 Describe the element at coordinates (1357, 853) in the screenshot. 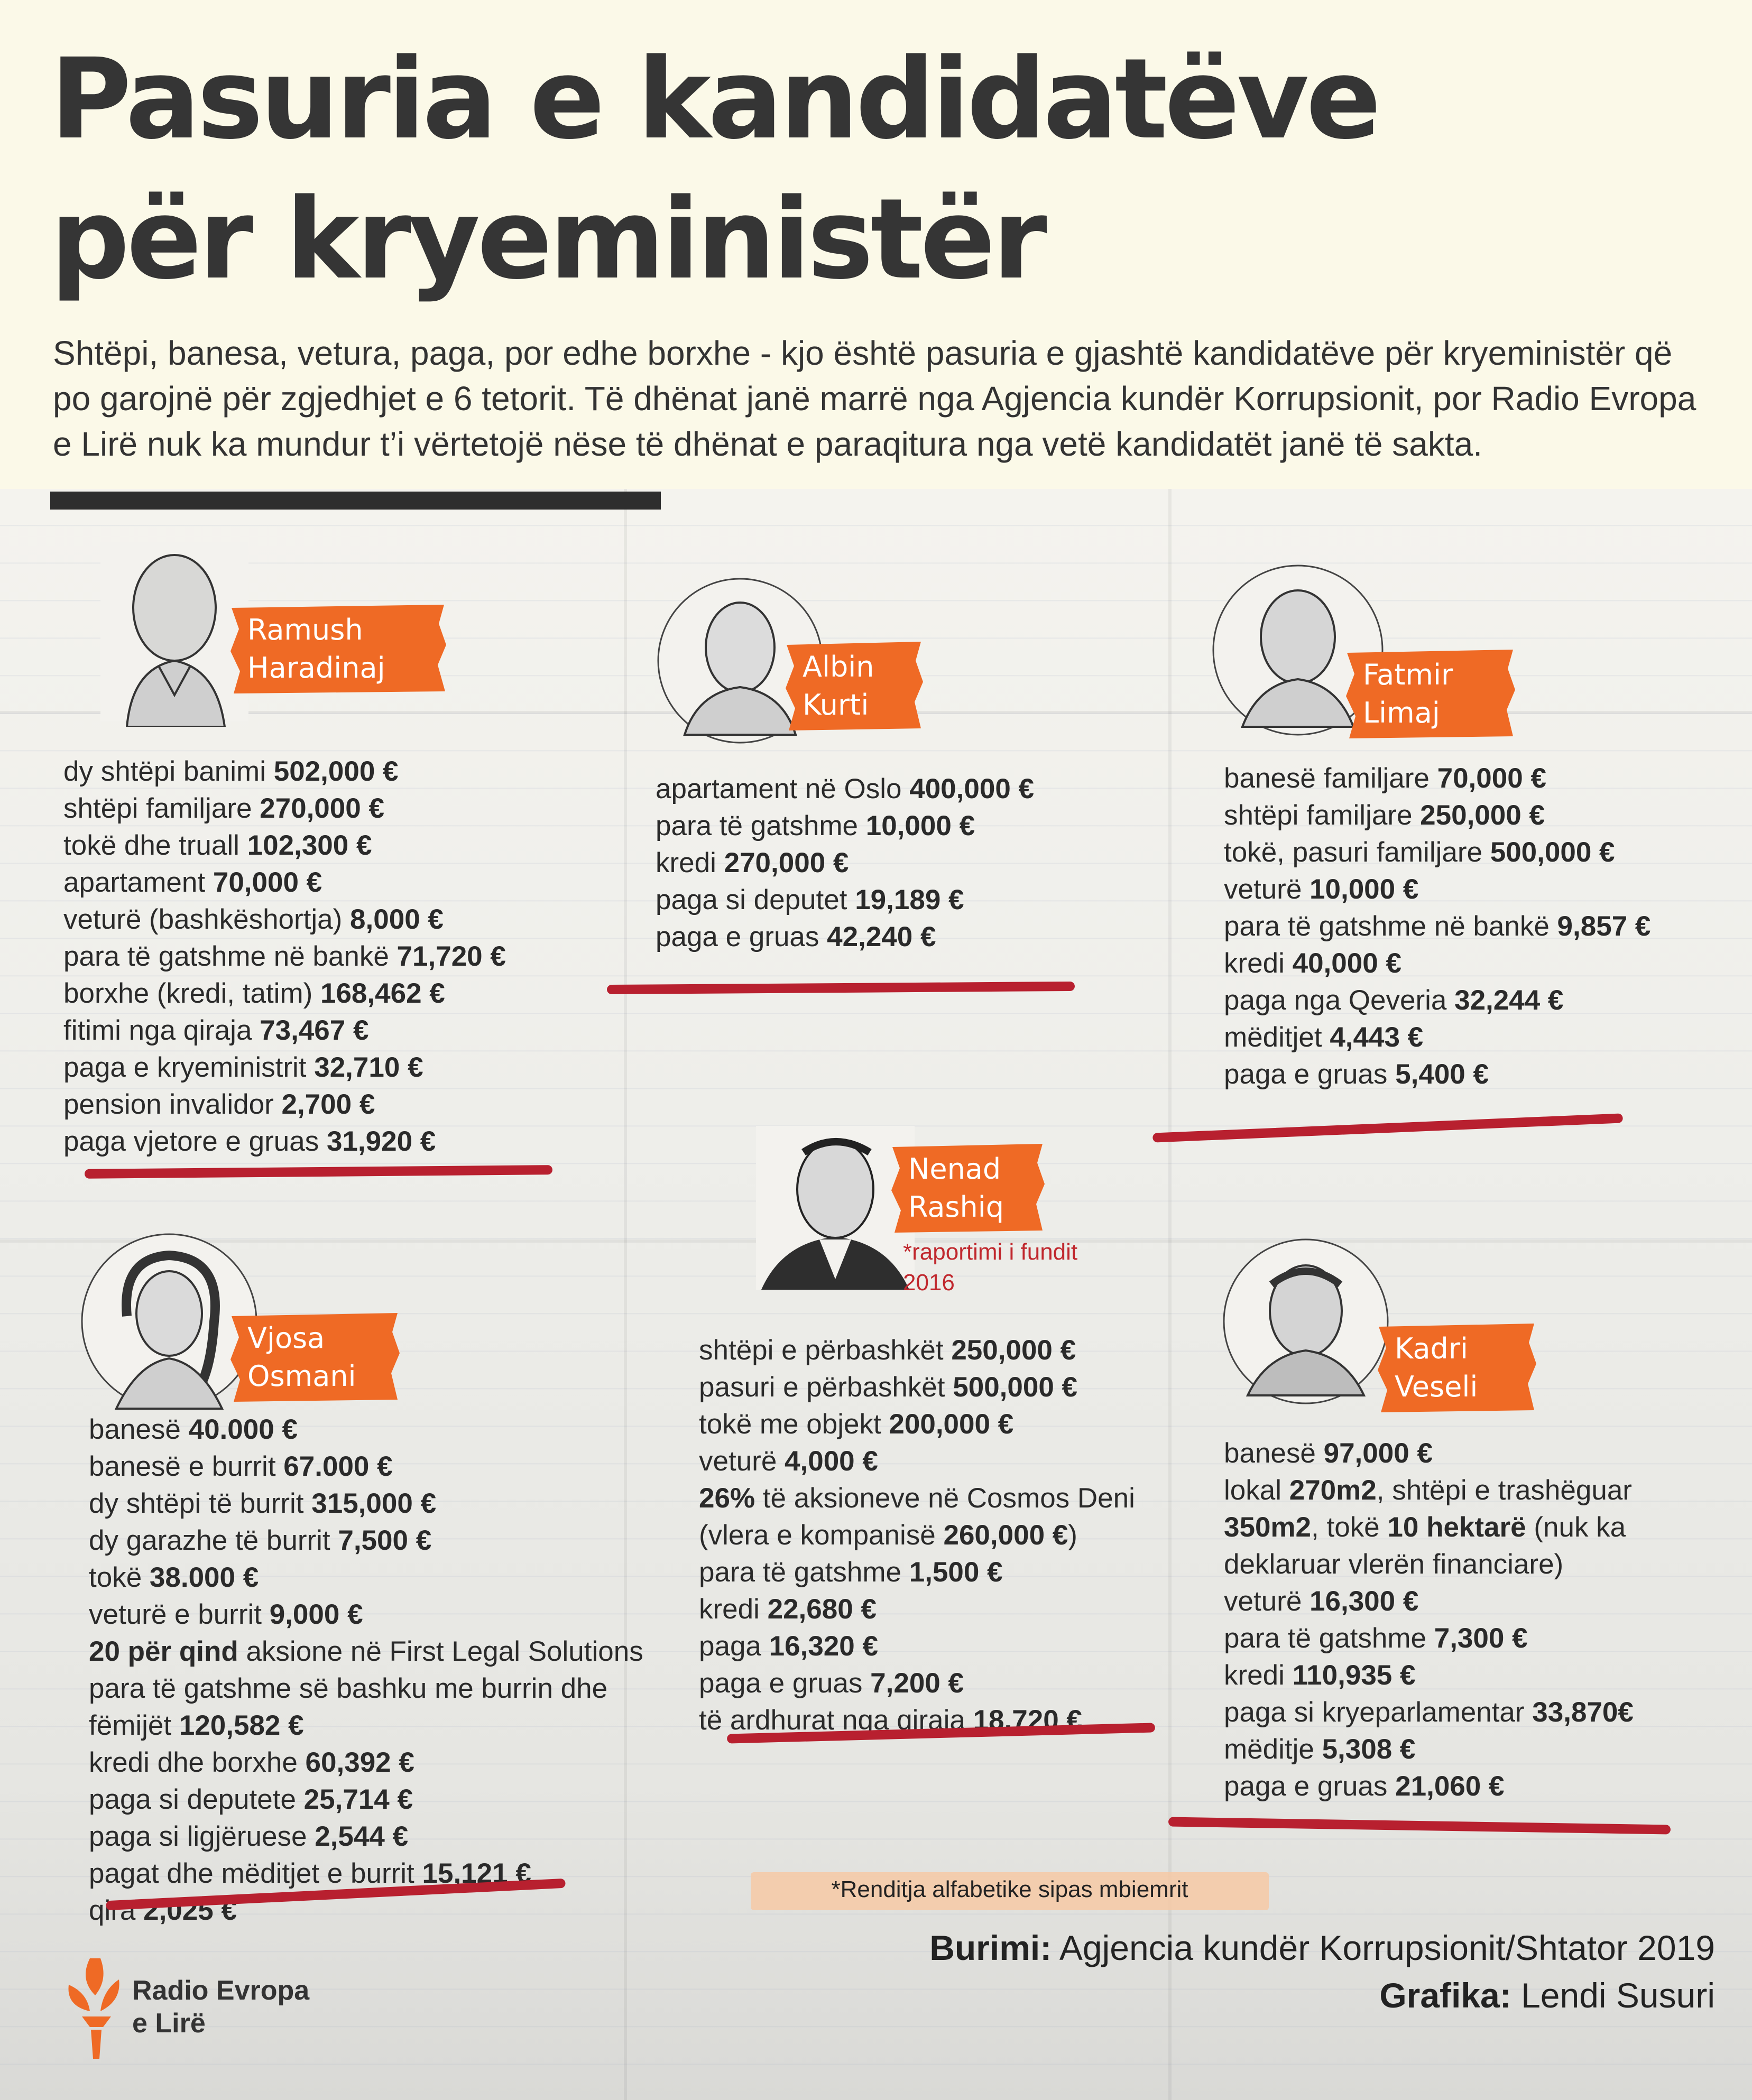

I see `asset-label: tokë, pasuri familjare` at that location.